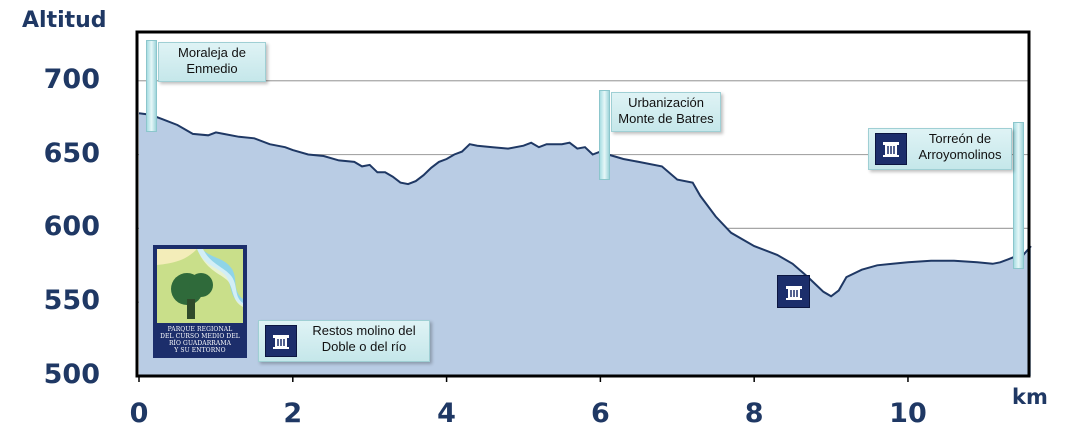 The width and height of the screenshot is (1089, 443). Describe the element at coordinates (64, 20) in the screenshot. I see `y-axis-title: Altitud` at that location.